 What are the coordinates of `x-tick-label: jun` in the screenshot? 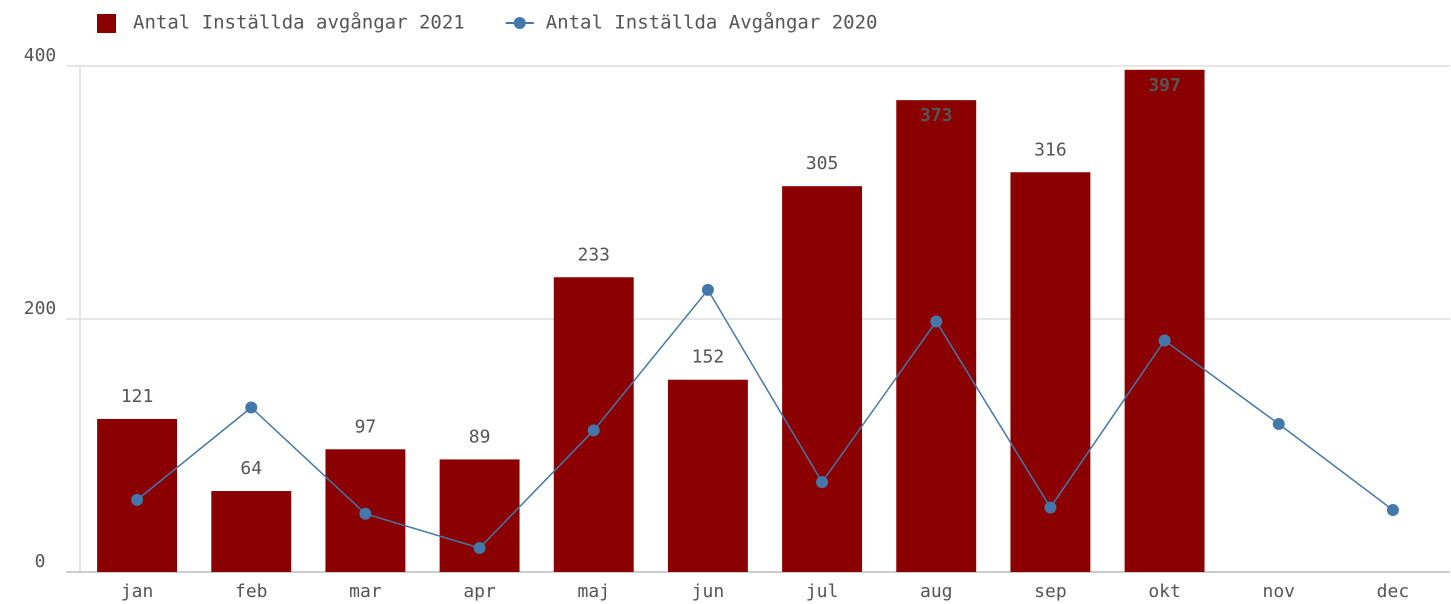 It's located at (708, 591).